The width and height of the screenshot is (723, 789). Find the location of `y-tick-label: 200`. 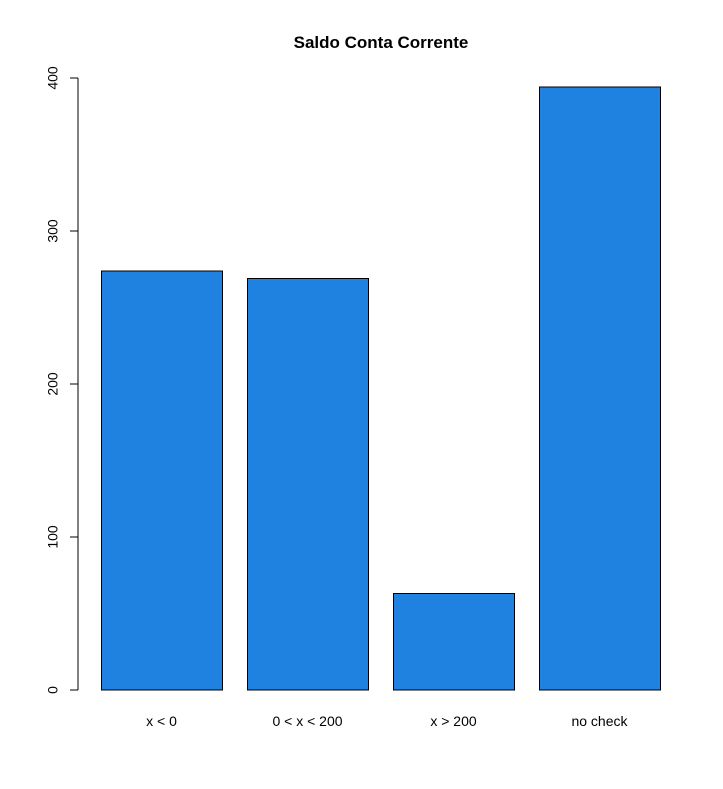

y-tick-label: 200 is located at coordinates (53, 384).